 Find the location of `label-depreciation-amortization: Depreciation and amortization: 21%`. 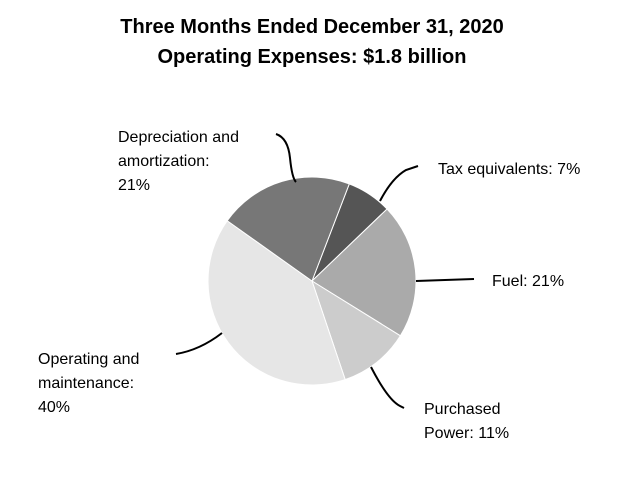

label-depreciation-amortization: Depreciation and amortization: 21% is located at coordinates (178, 162).